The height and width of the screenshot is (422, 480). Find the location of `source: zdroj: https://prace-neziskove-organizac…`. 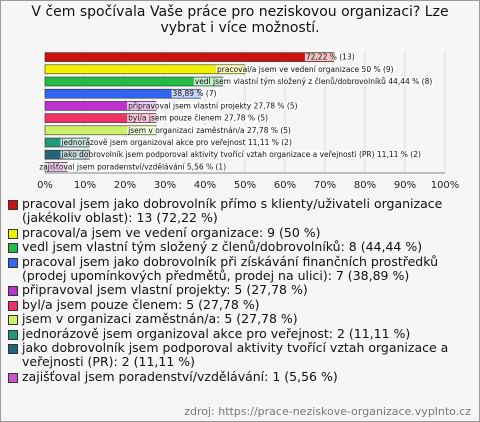

source: zdroj: https://prace-neziskove-organizac… is located at coordinates (327, 411).